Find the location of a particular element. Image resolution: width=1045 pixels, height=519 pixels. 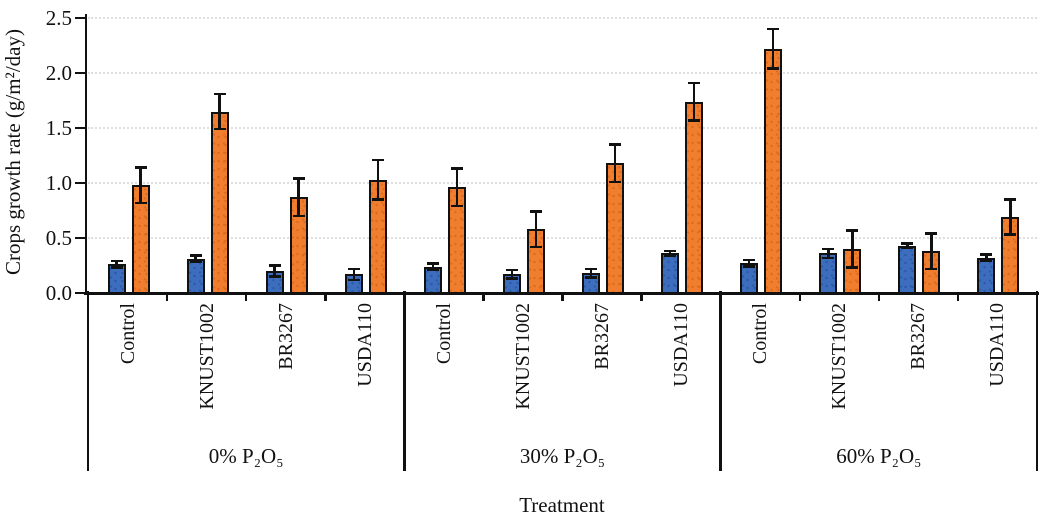

group-label: 30% P₂O₅ is located at coordinates (562, 456).